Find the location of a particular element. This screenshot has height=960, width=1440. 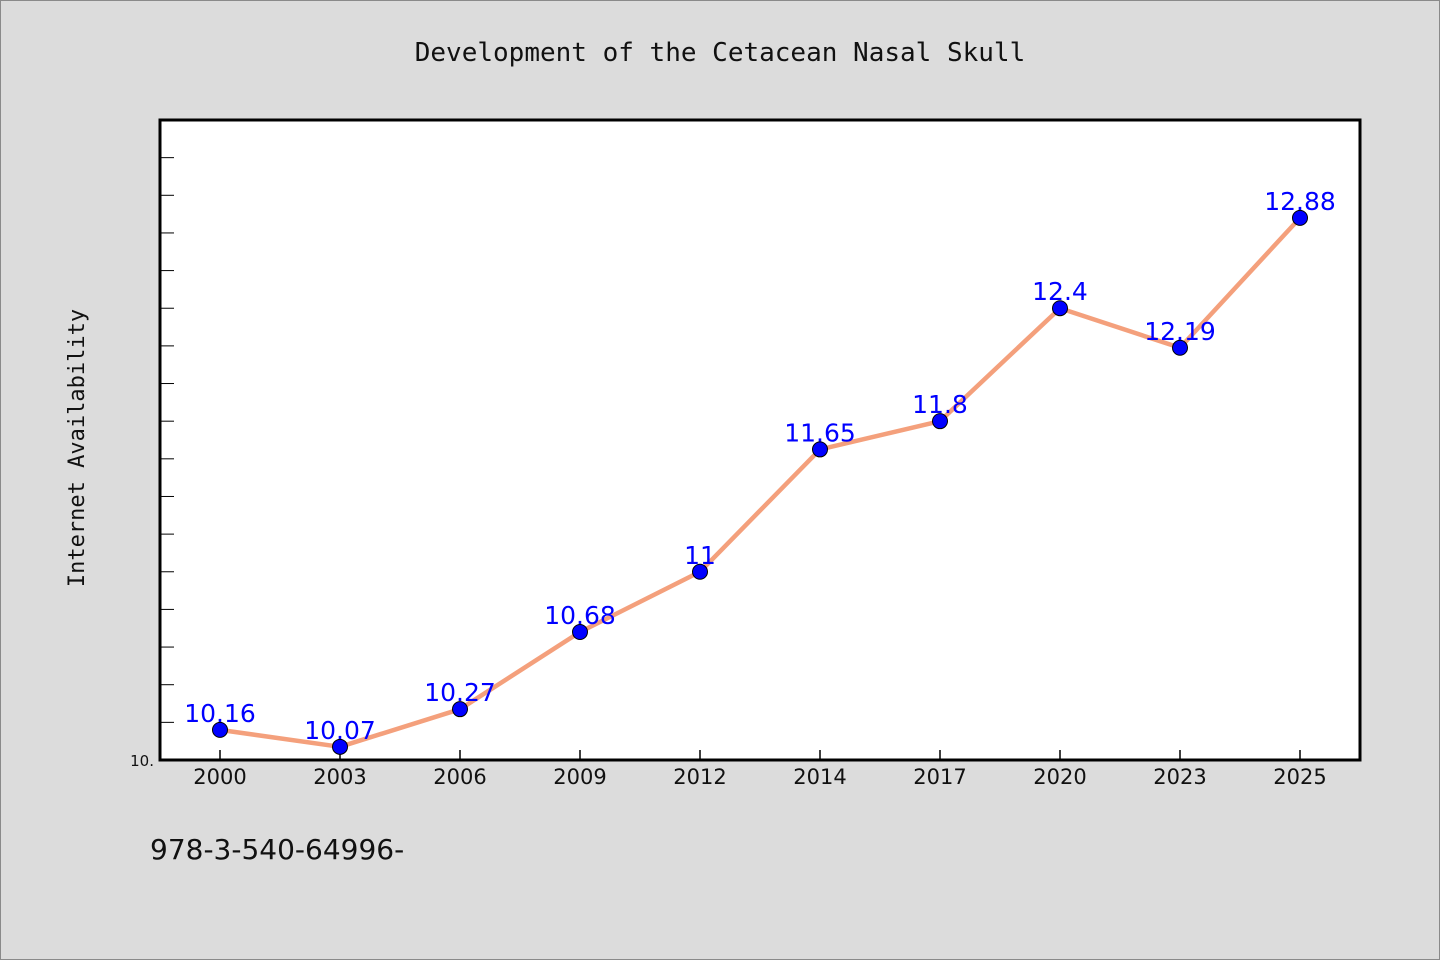

data-label: 12.4 is located at coordinates (1060, 291).